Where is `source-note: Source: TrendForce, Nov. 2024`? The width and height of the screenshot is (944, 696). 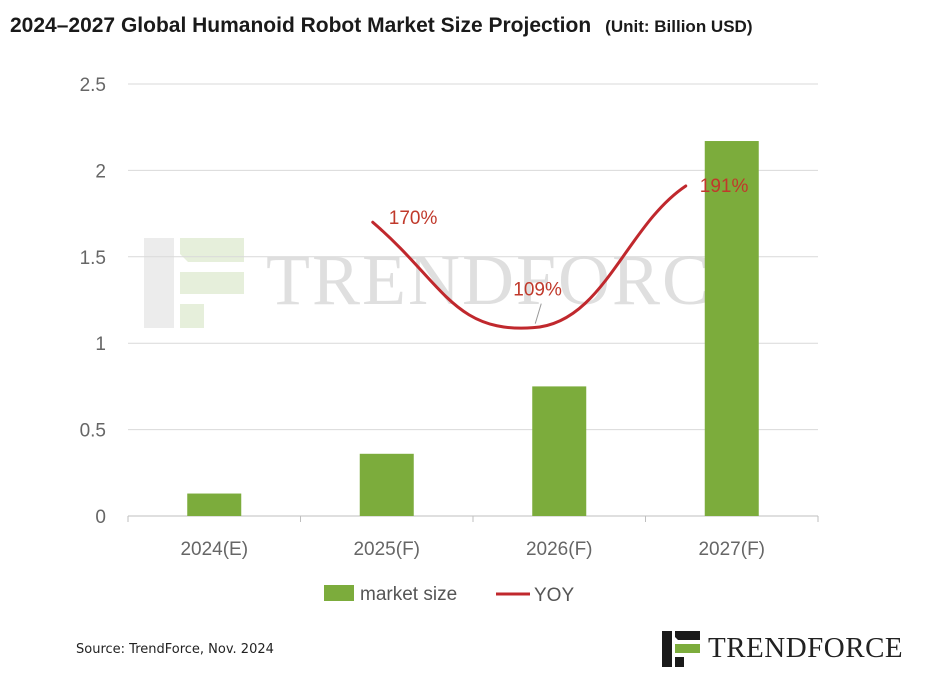
source-note: Source: TrendForce, Nov. 2024 is located at coordinates (175, 649).